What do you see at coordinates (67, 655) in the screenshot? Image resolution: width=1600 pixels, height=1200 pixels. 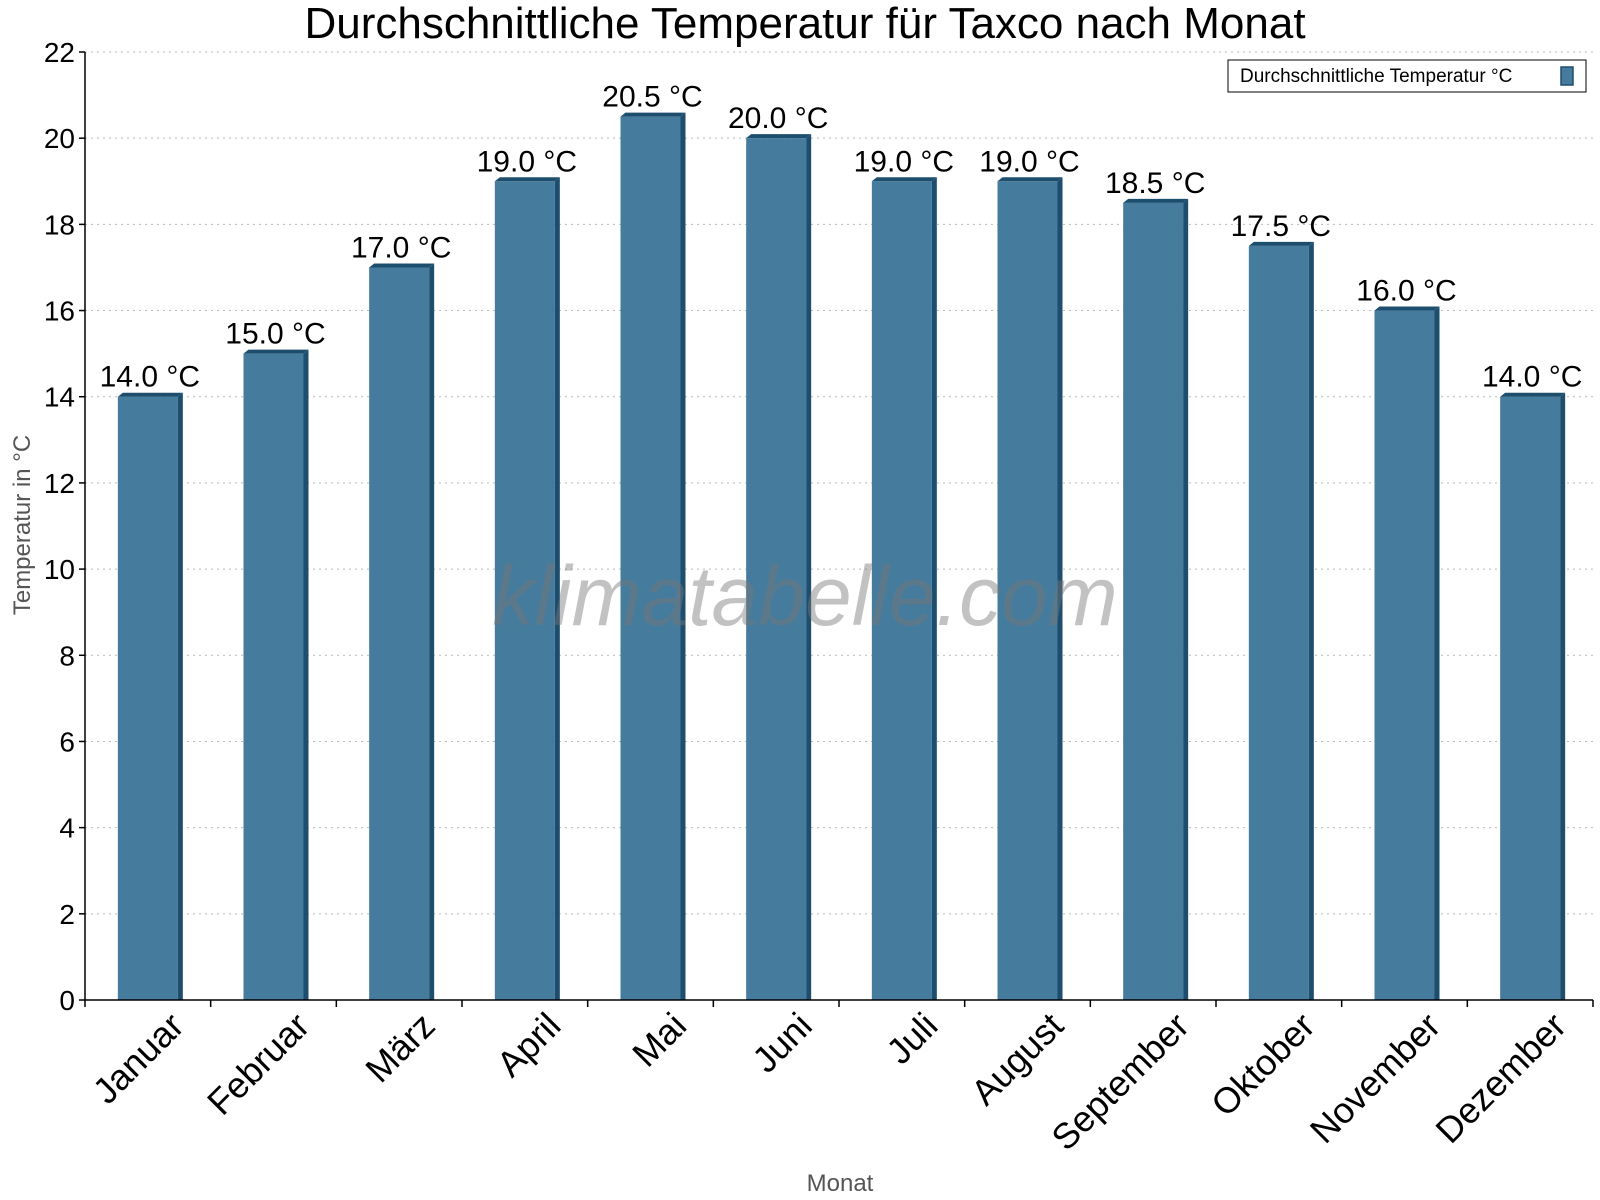 I see `y-tick-label: 8` at bounding box center [67, 655].